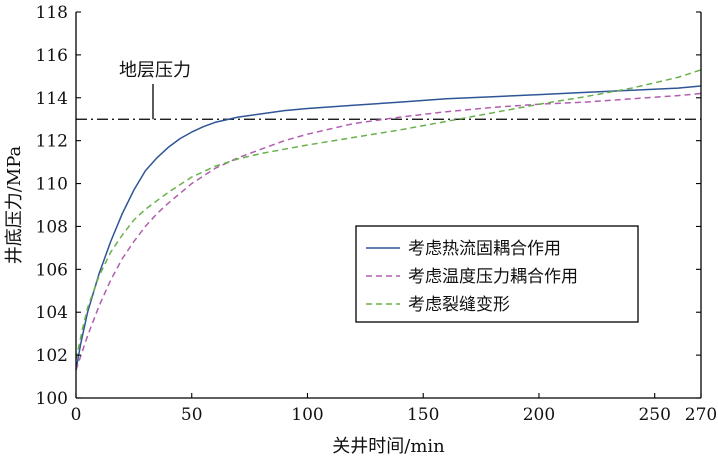 This screenshot has width=718, height=469. What do you see at coordinates (423, 415) in the screenshot?
I see `x-tick-label: 150` at bounding box center [423, 415].